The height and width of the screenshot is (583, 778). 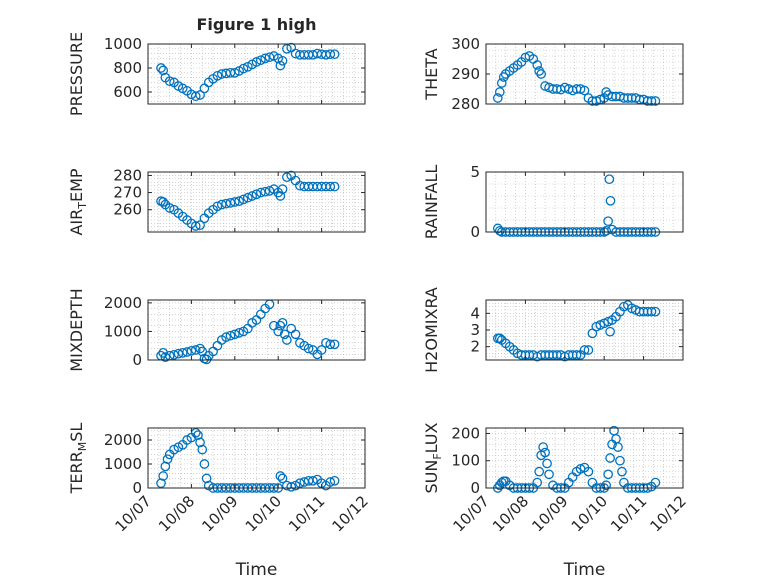 What do you see at coordinates (465, 433) in the screenshot?
I see `y-tick-label: 200` at bounding box center [465, 433].